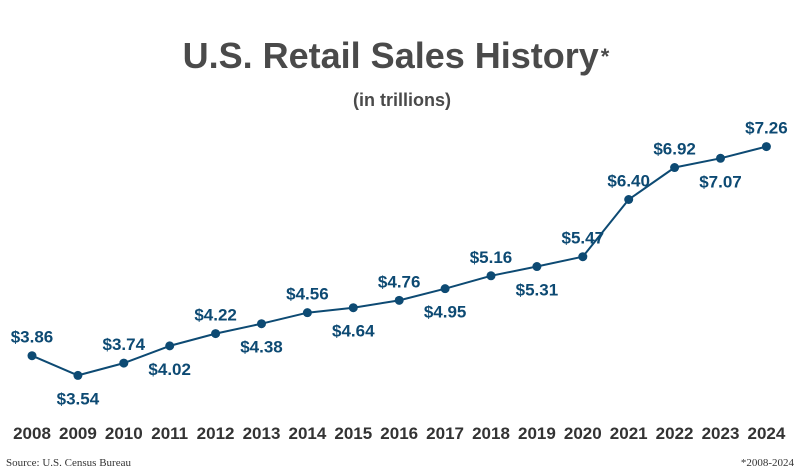 This screenshot has width=800, height=475. I want to click on x-tick-label: 2018, so click(491, 433).